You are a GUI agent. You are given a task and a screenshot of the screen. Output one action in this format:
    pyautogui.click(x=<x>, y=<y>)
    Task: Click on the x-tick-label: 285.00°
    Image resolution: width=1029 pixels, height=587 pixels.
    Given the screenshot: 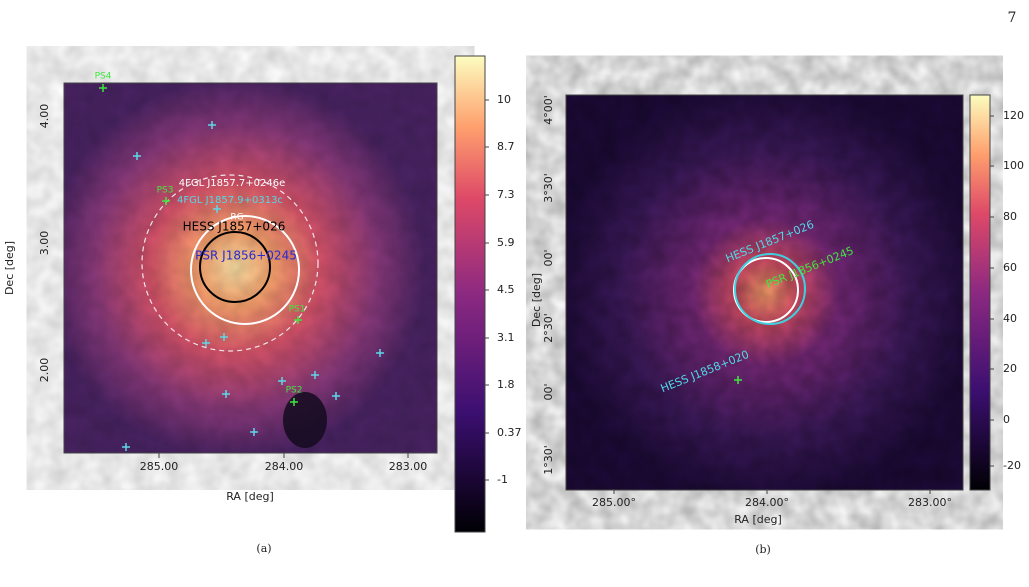 What is the action you would take?
    pyautogui.click(x=614, y=502)
    